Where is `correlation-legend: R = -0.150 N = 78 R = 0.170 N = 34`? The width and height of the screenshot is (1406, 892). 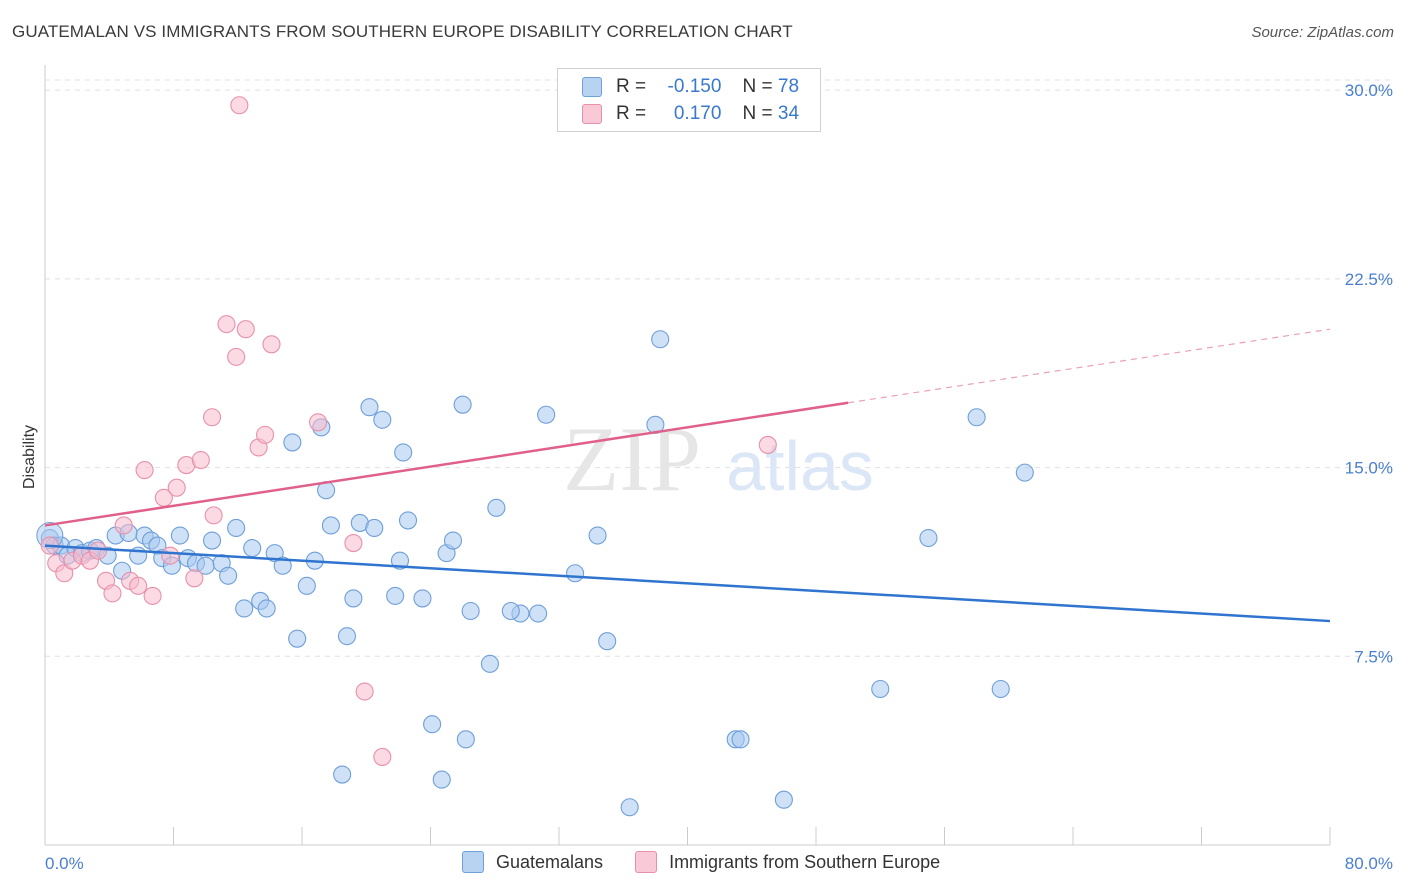 correlation-legend: R = -0.150 N = 78 R = 0.170 N = 34 is located at coordinates (689, 100).